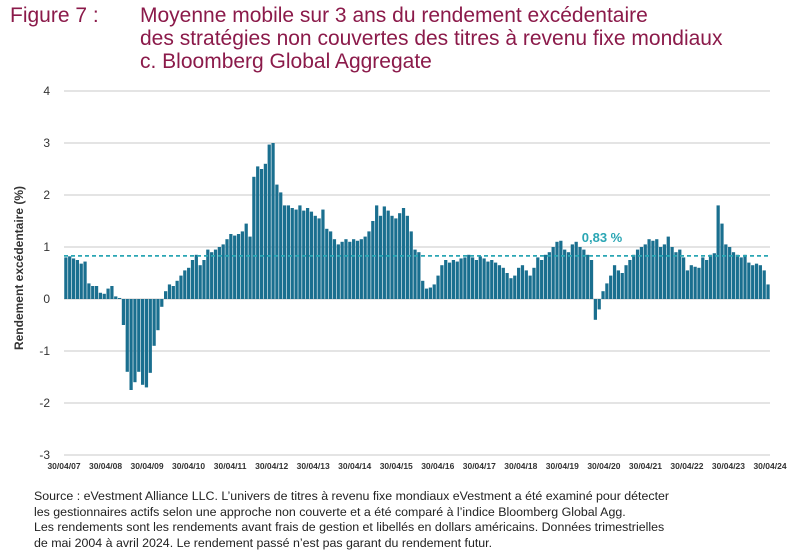 The width and height of the screenshot is (800, 558). I want to click on y-tick-label: -3, so click(44, 455).